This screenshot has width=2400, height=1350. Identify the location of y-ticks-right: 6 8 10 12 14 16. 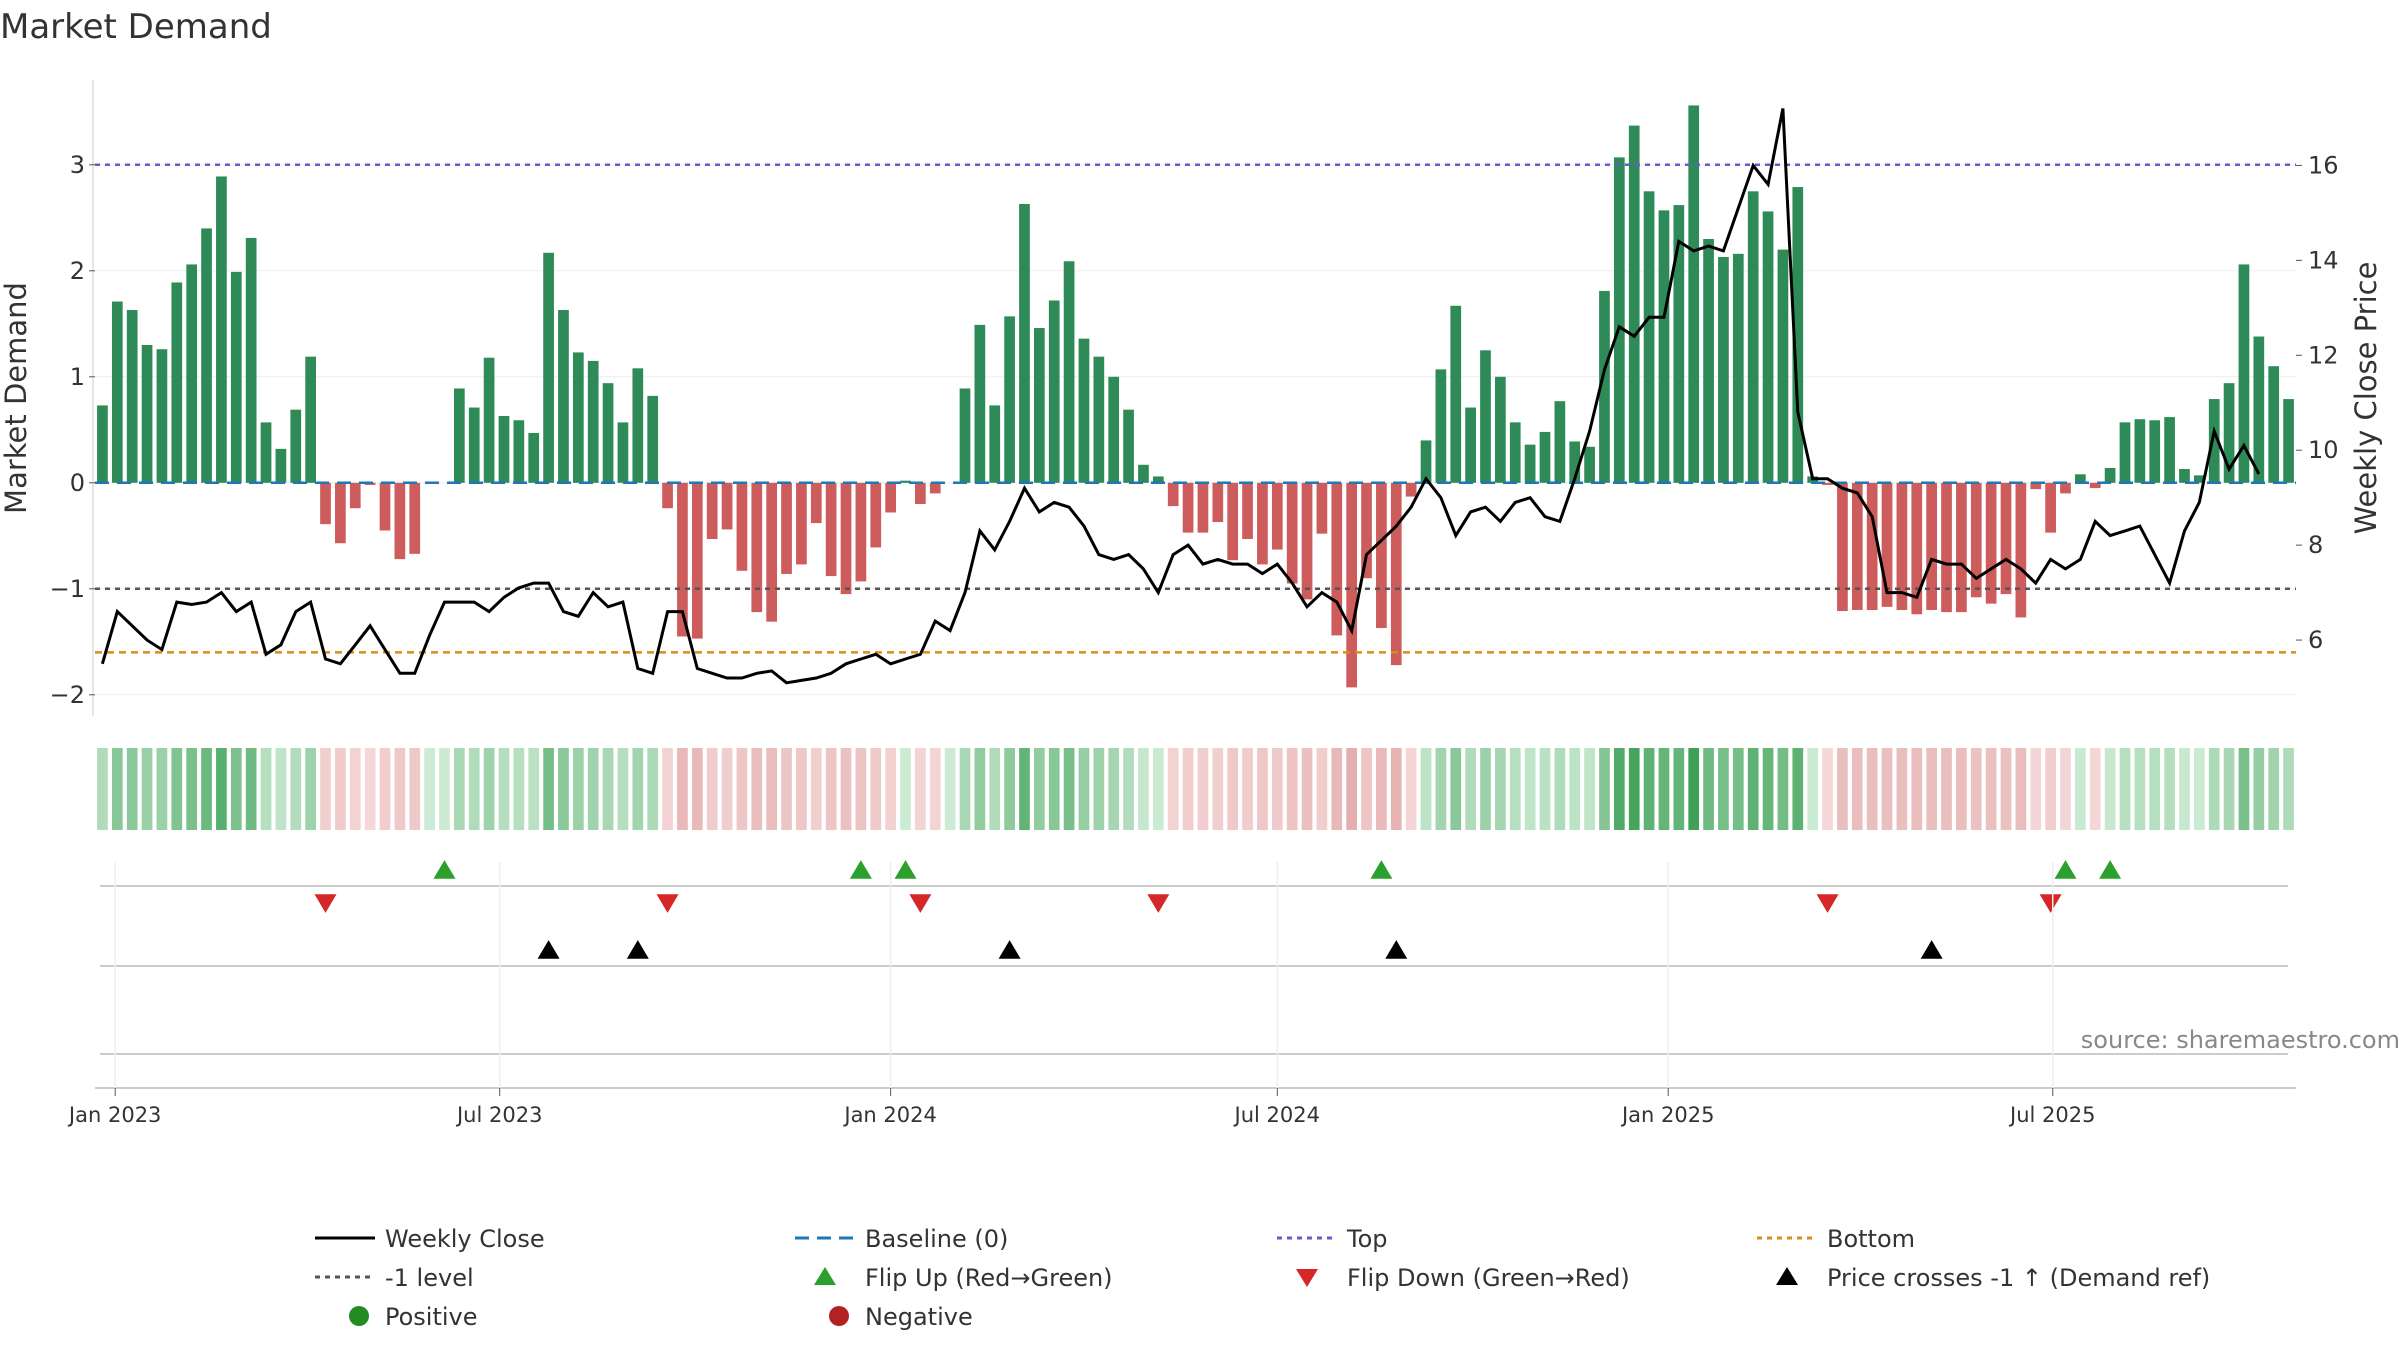
(2317, 402).